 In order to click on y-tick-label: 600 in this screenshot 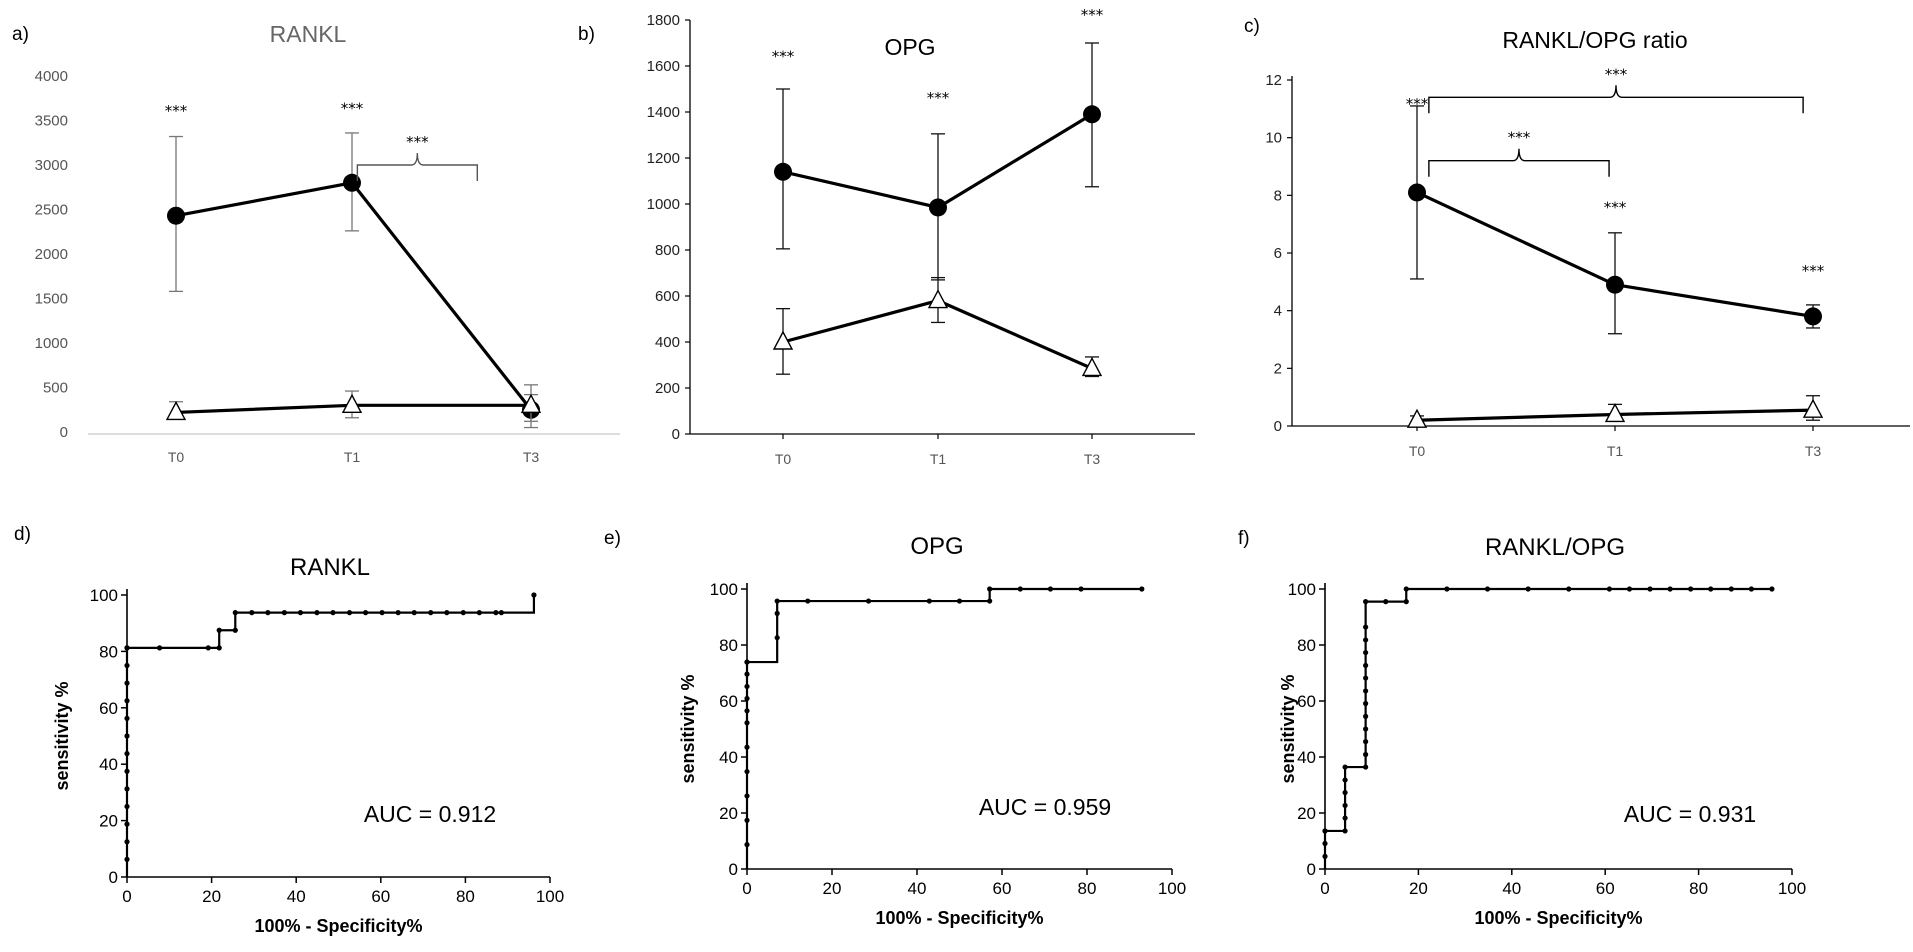, I will do `click(667, 296)`.